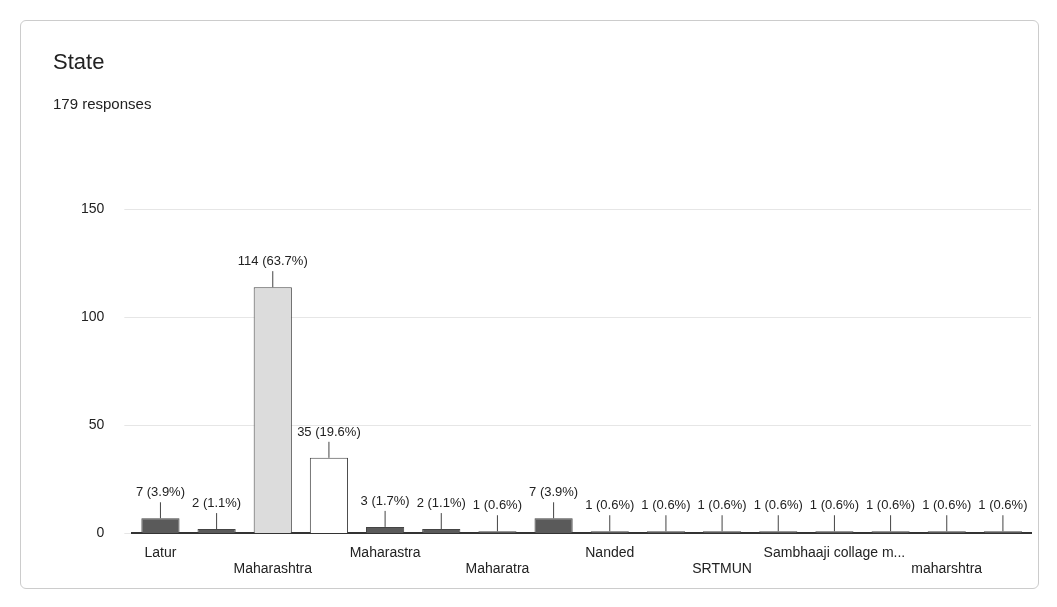 This screenshot has width=1057, height=607. Describe the element at coordinates (160, 551) in the screenshot. I see `x-tick-label: Latur` at that location.